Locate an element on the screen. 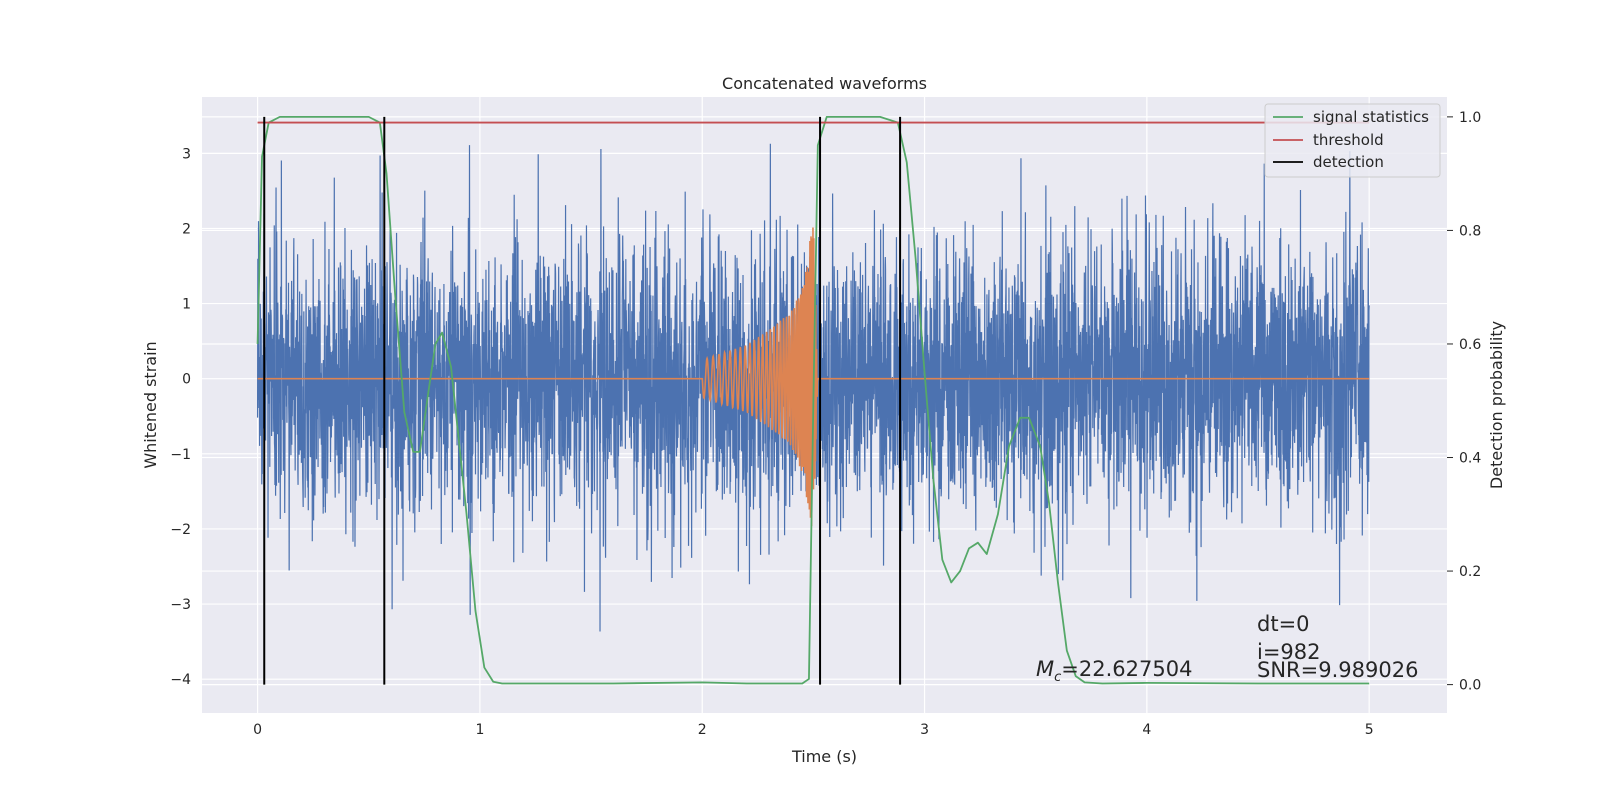 Image resolution: width=1600 pixels, height=800 pixels. annotation-i: i=982 is located at coordinates (1289, 652).